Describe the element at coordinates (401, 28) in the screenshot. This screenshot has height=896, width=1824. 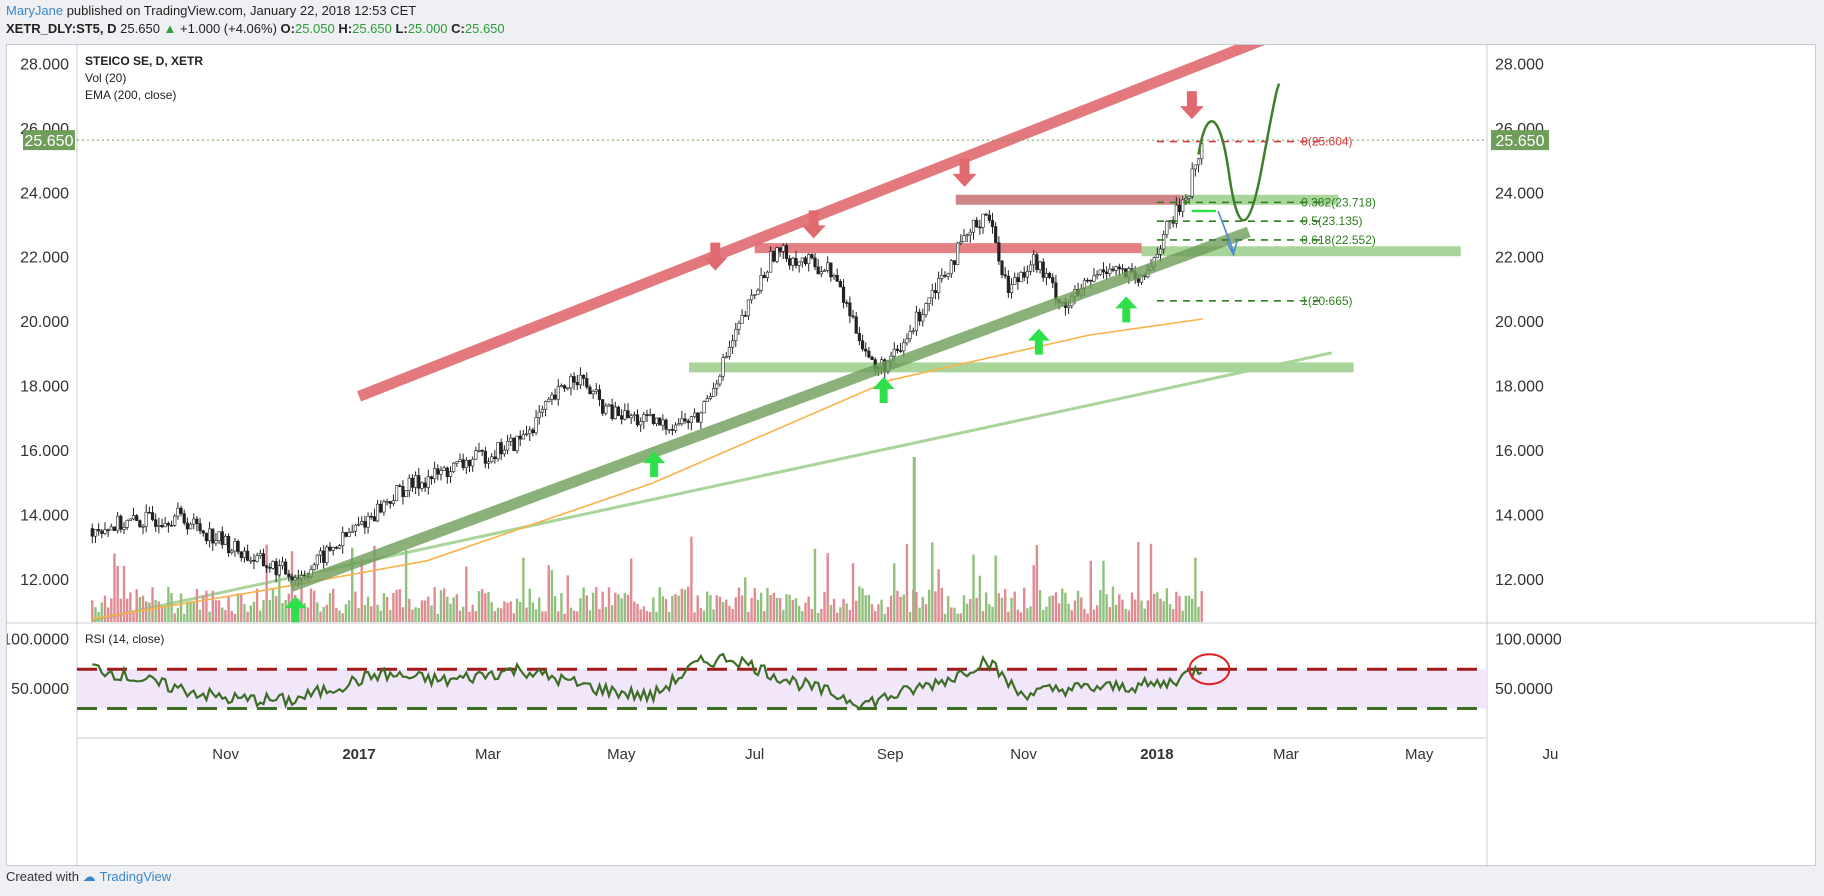
I see `low-label: L:` at that location.